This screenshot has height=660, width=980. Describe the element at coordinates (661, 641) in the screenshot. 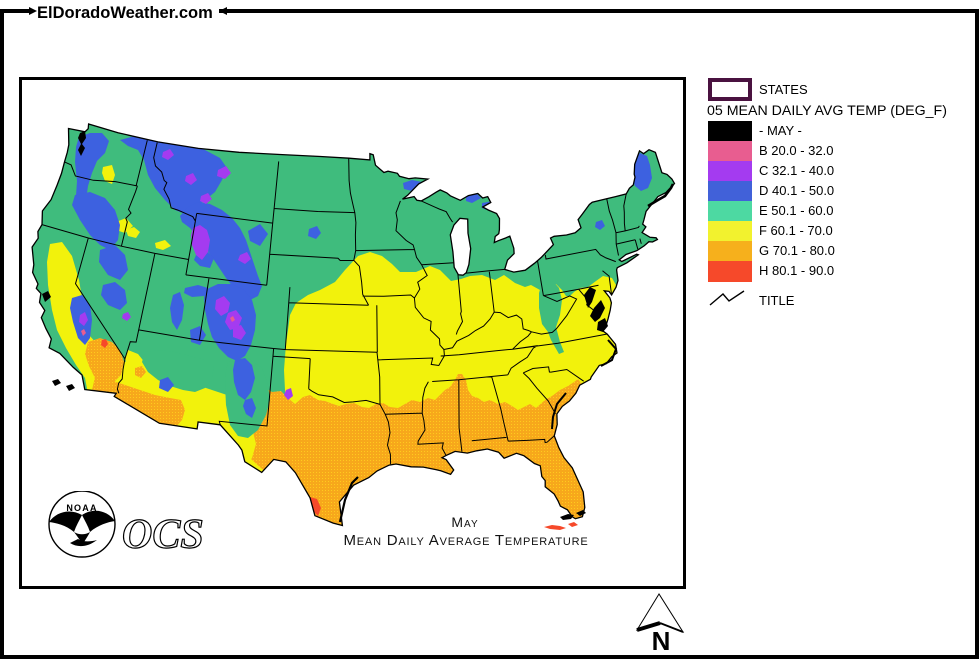

I see `svg-text: N` at that location.